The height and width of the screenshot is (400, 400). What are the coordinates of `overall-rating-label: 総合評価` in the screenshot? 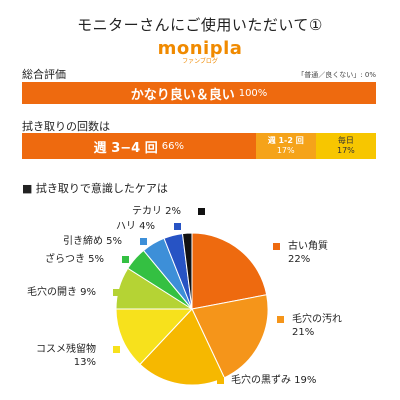 It's located at (44, 74).